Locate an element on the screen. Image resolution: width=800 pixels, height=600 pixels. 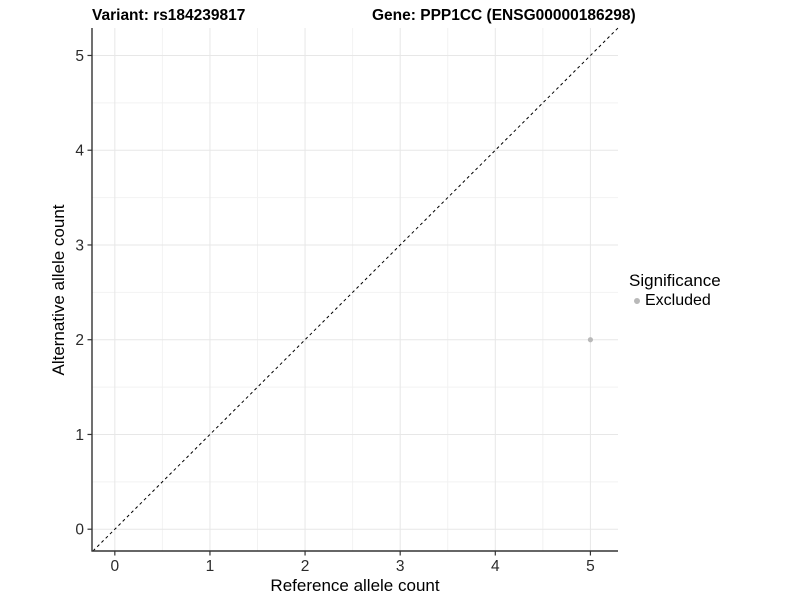
x-tick-label: 5 is located at coordinates (590, 566).